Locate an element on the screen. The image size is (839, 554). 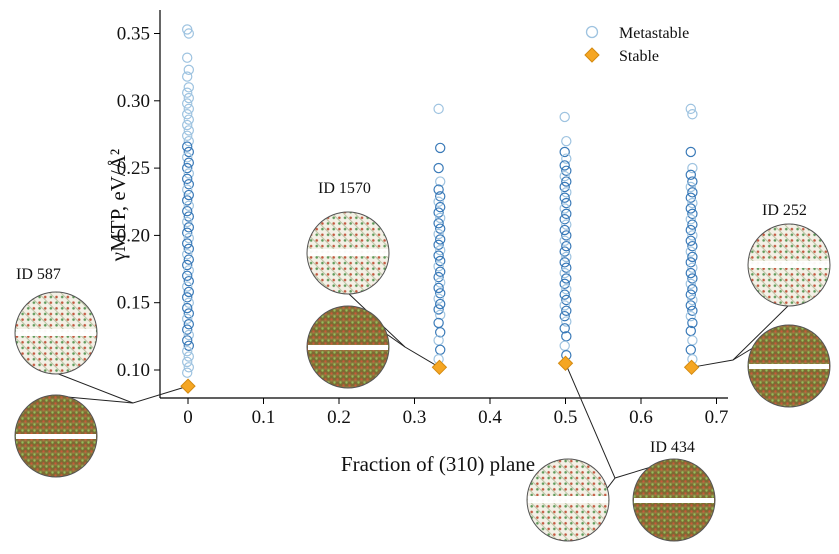
x-tick-label: 0 is located at coordinates (188, 417).